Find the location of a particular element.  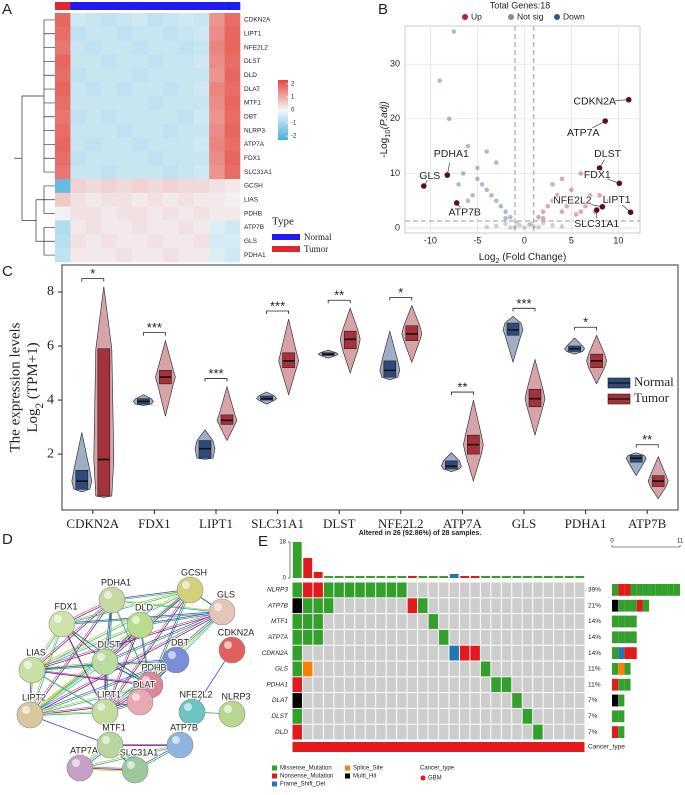

x-tick-label: 0 is located at coordinates (524, 240).